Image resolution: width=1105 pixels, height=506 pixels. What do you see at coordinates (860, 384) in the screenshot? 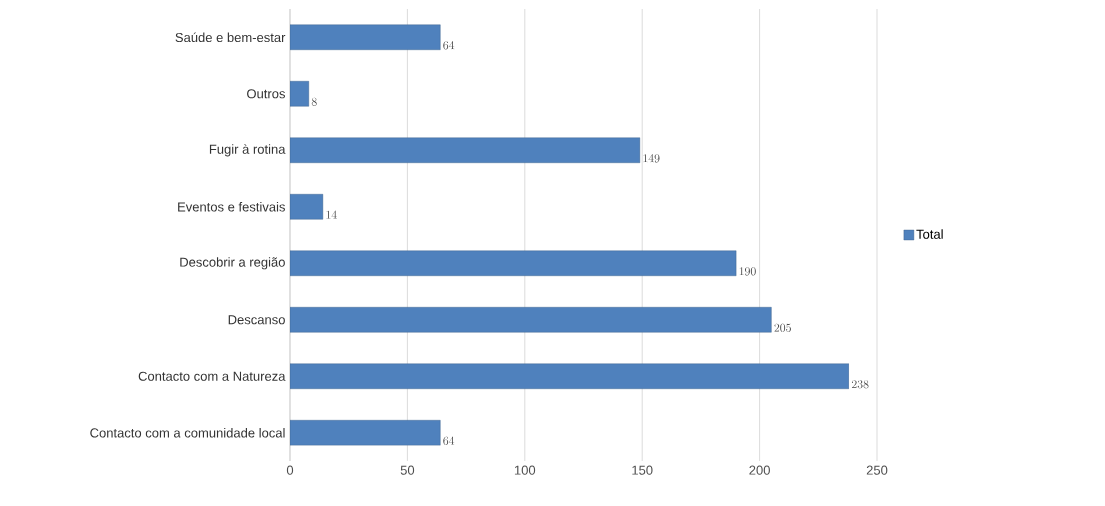
I see `data-label: 238` at bounding box center [860, 384].